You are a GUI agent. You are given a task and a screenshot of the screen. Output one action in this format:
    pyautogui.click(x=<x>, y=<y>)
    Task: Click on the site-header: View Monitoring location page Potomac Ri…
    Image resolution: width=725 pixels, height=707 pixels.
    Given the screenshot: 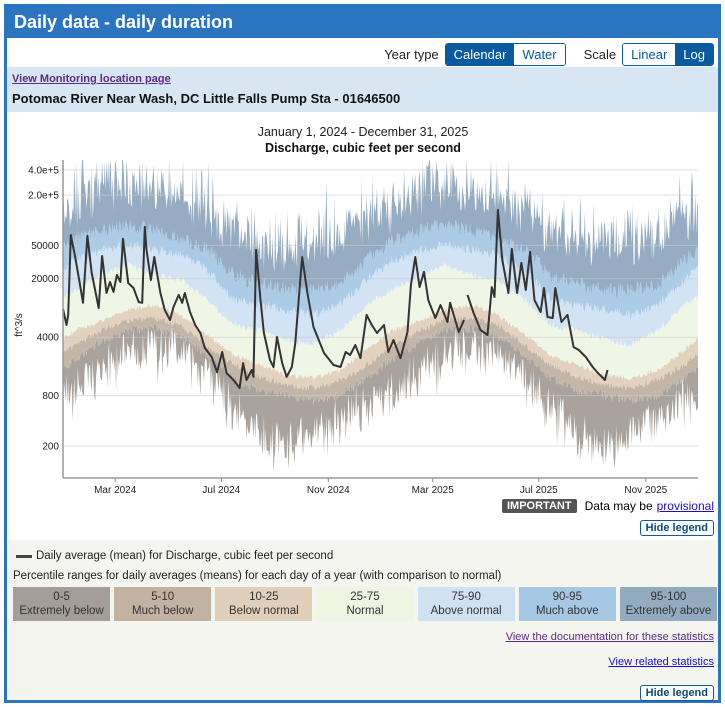 What is the action you would take?
    pyautogui.click(x=362, y=89)
    